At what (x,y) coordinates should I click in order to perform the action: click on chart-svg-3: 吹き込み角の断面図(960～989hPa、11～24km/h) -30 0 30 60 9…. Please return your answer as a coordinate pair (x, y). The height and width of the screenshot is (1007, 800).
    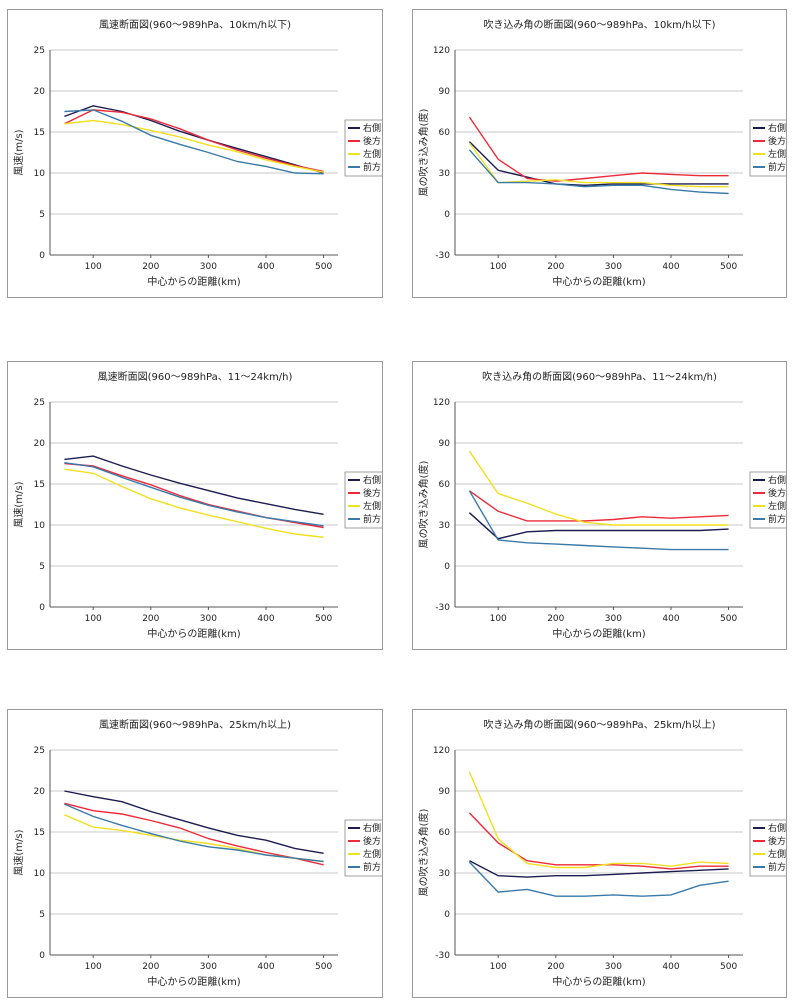
    Looking at the image, I should click on (601, 505).